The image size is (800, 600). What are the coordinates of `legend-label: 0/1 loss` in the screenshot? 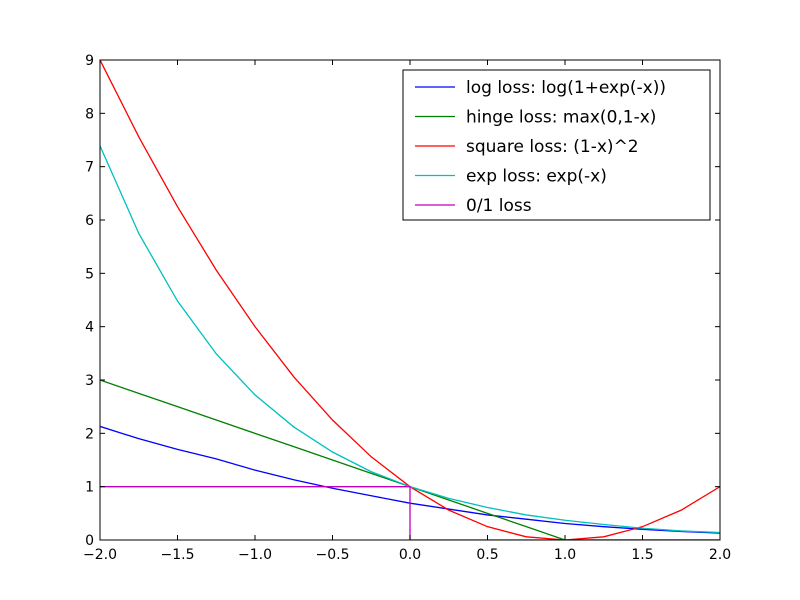 It's located at (499, 206).